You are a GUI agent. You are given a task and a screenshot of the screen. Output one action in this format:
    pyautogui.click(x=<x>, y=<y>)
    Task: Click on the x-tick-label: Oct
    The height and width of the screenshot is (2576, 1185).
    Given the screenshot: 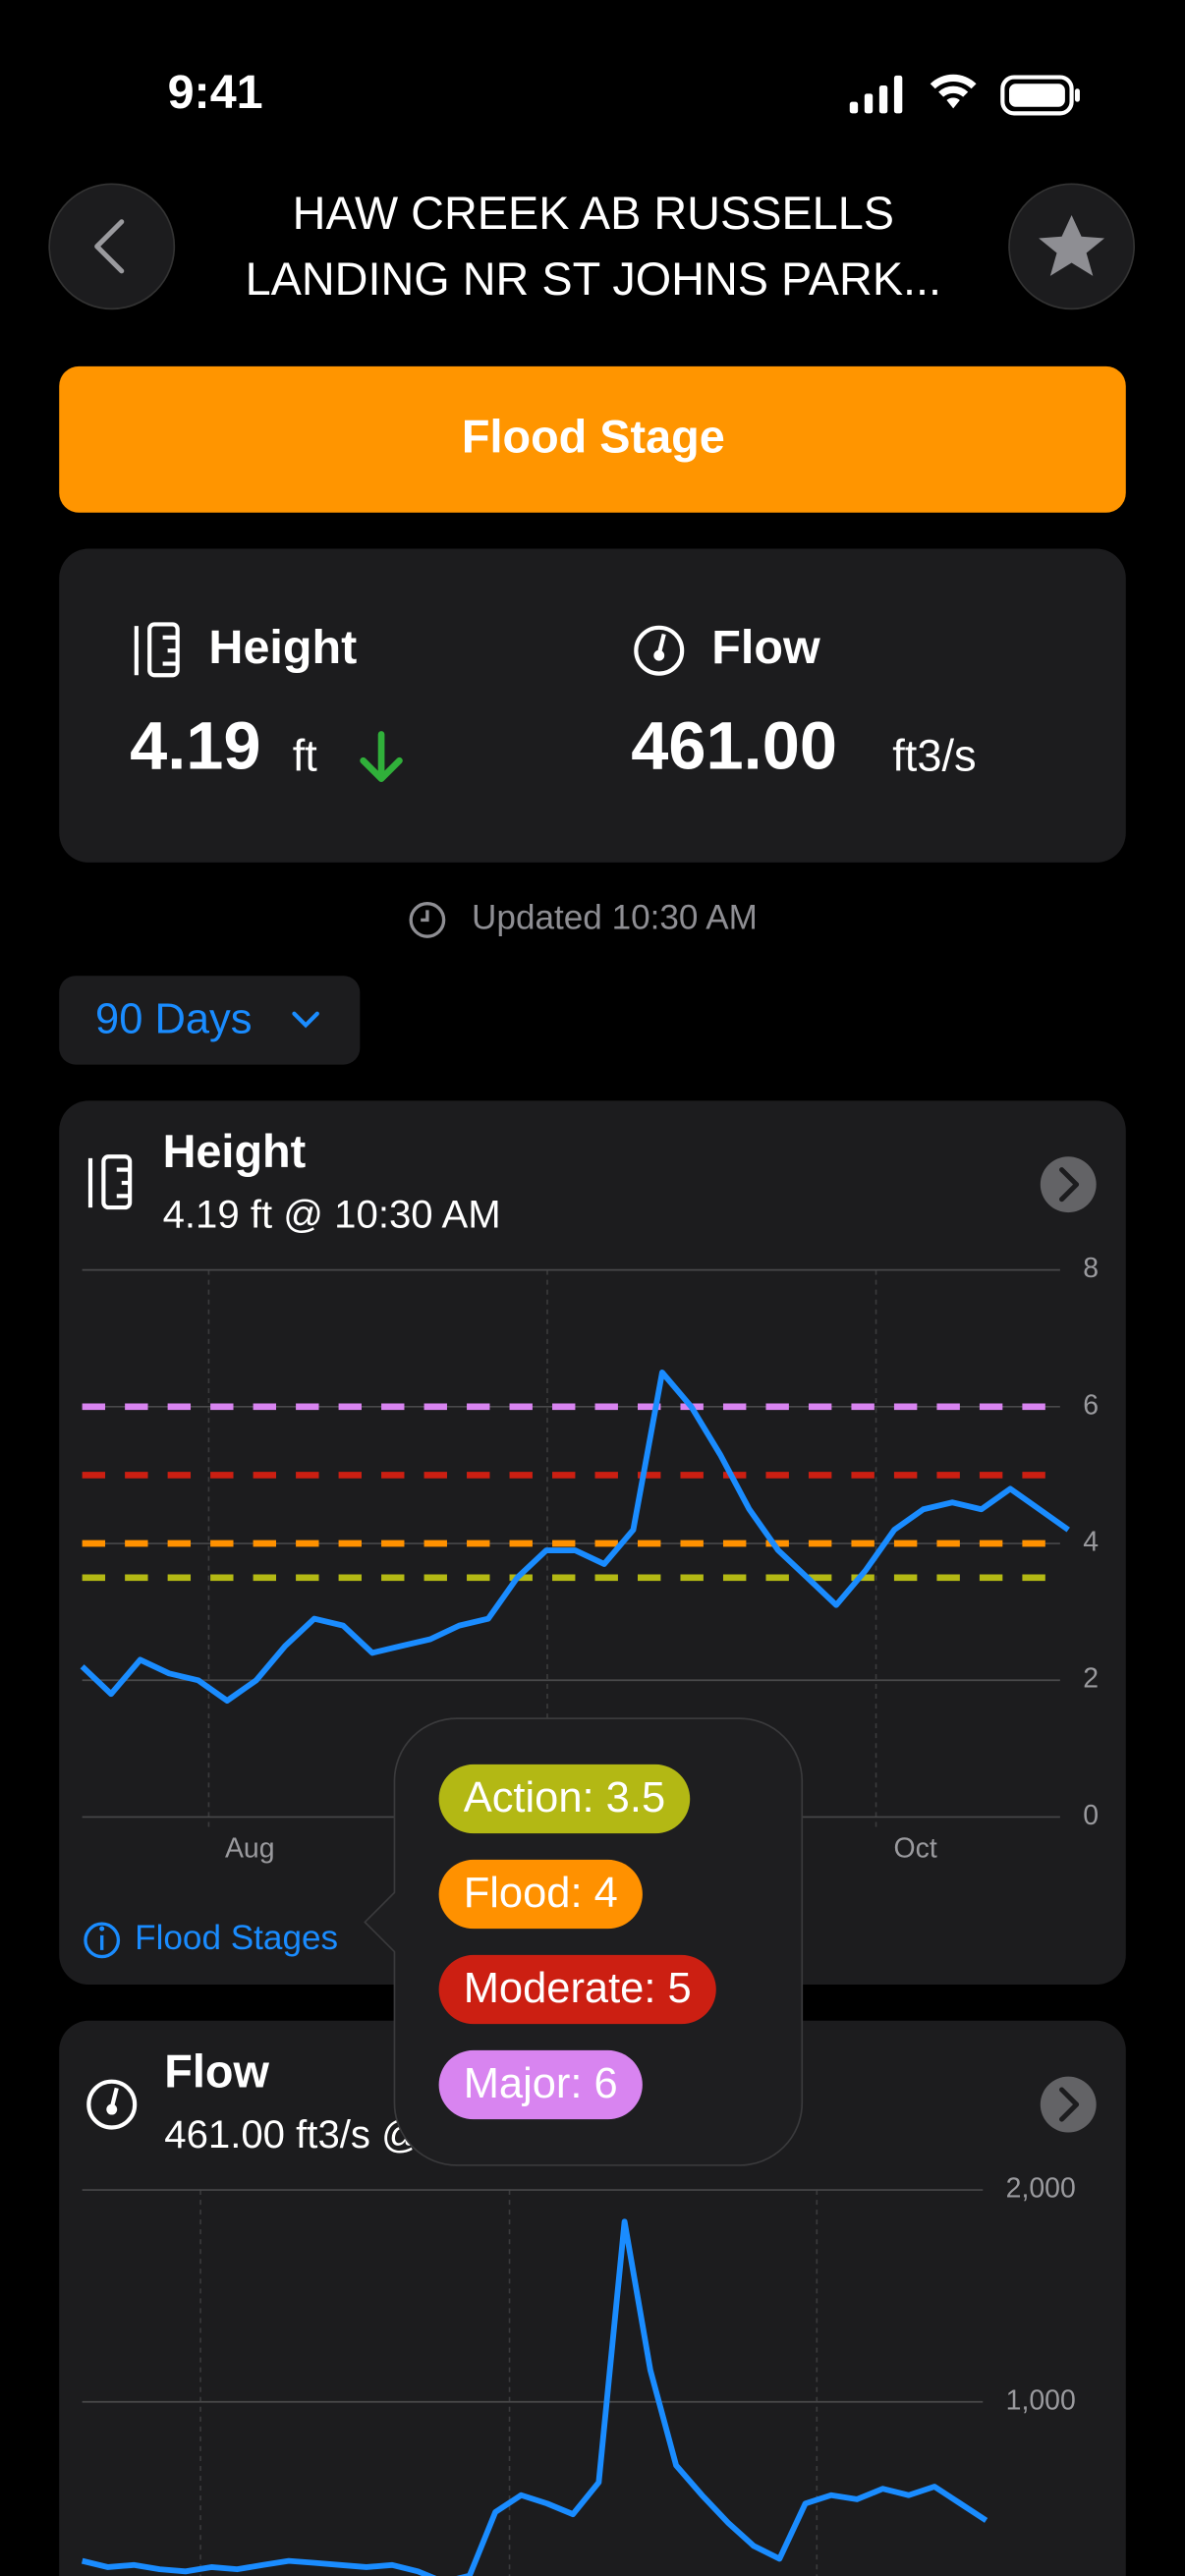 What is the action you would take?
    pyautogui.click(x=916, y=1848)
    